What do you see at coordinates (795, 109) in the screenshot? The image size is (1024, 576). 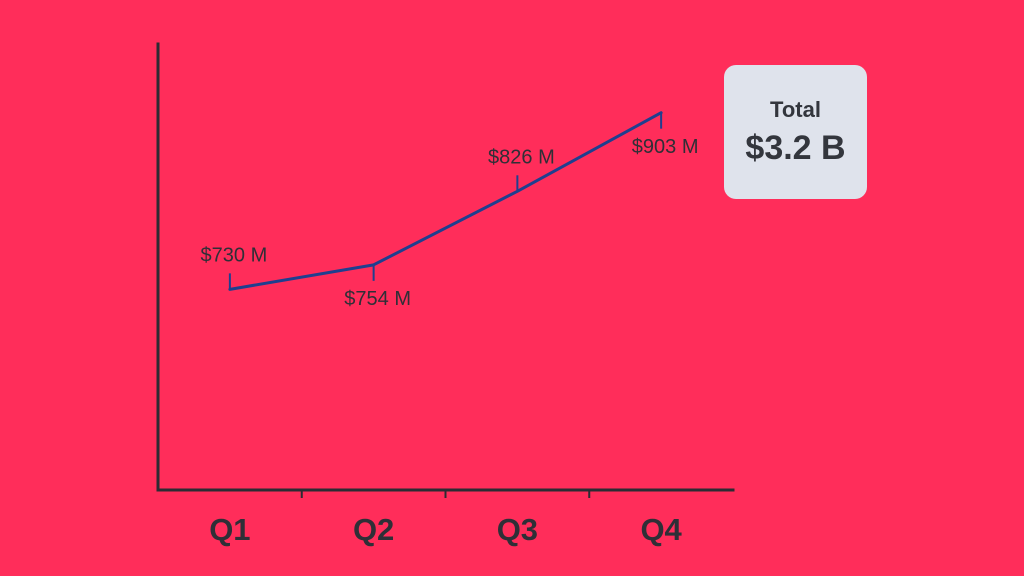 I see `total-label: Total` at bounding box center [795, 109].